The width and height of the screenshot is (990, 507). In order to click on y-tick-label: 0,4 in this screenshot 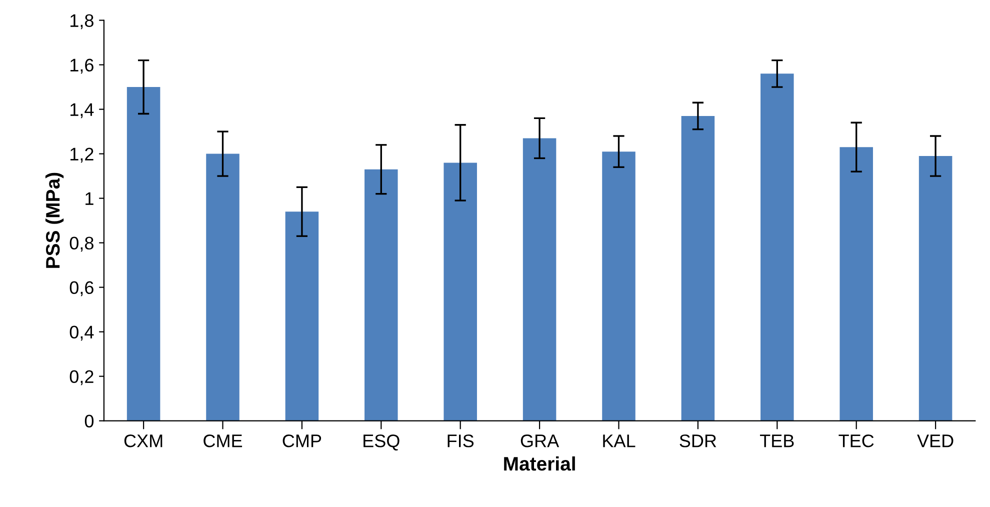, I will do `click(82, 333)`.